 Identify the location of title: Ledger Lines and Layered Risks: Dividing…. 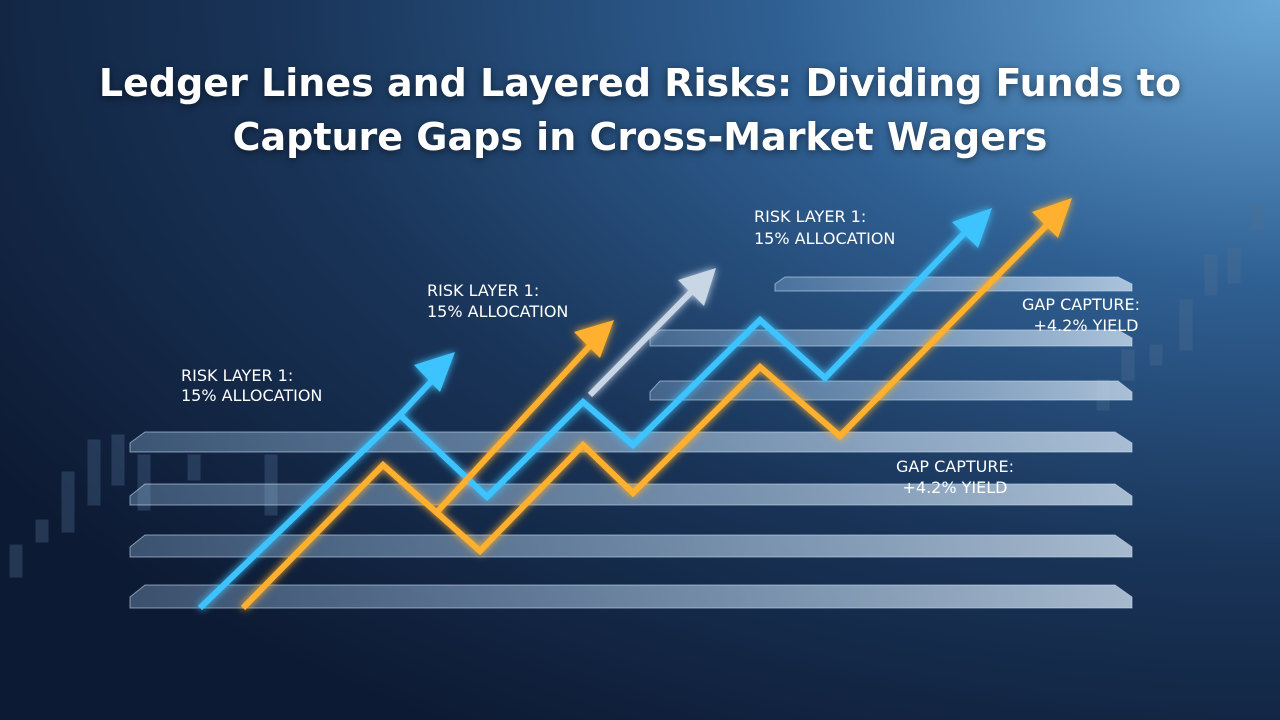
(640, 110).